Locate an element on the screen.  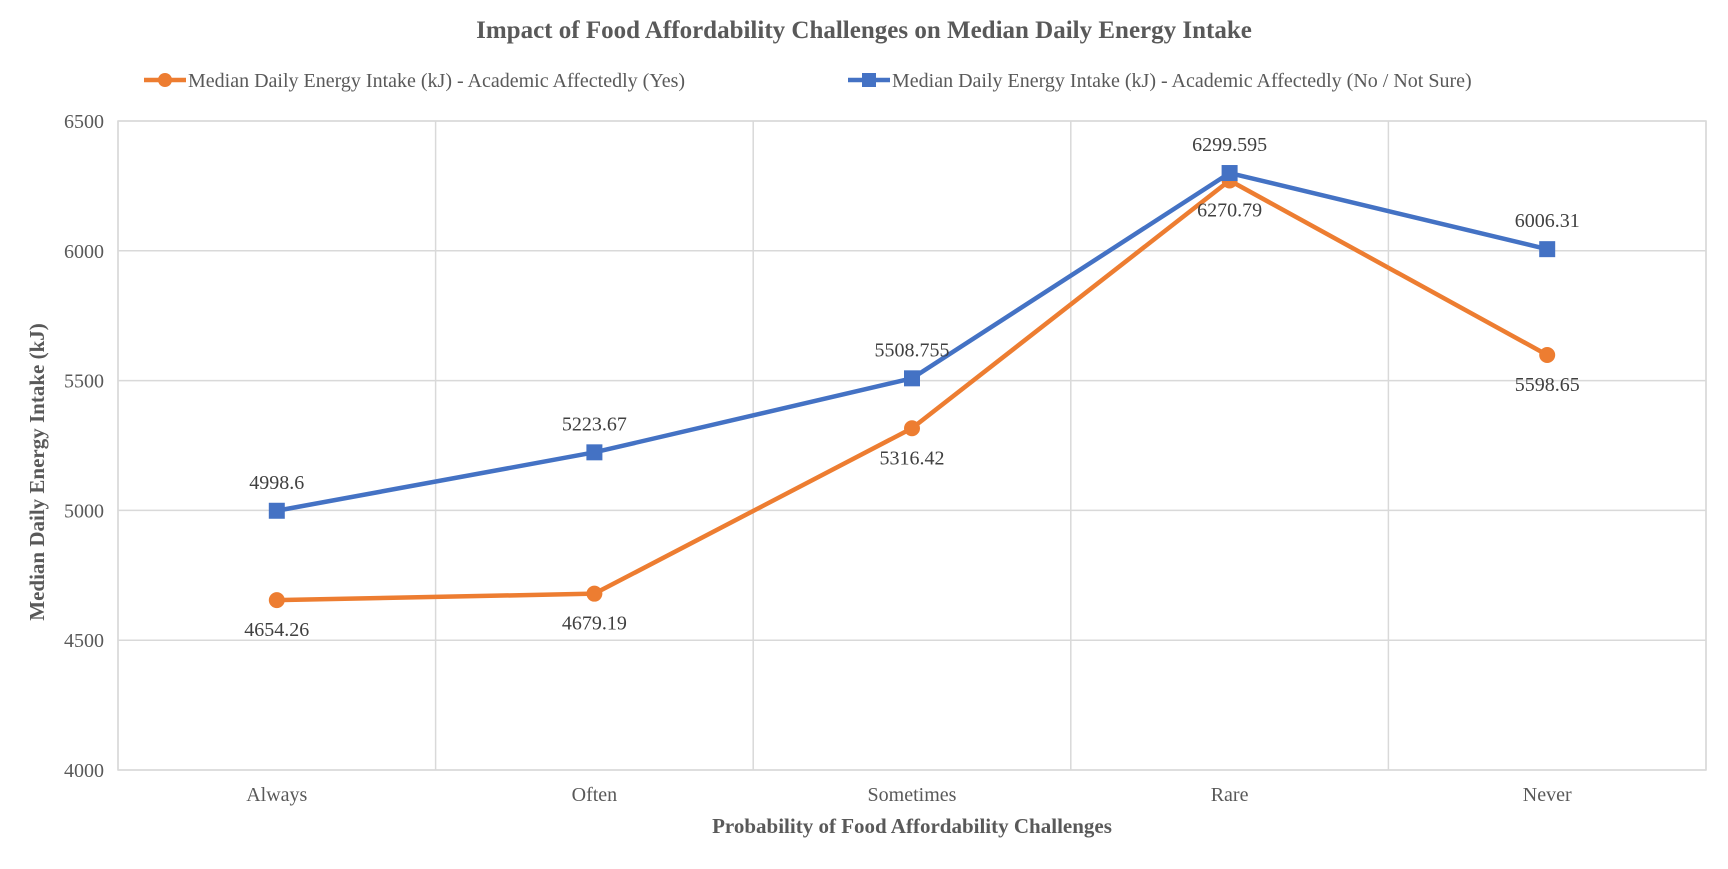
y-tick-label: 4000 is located at coordinates (84, 771).